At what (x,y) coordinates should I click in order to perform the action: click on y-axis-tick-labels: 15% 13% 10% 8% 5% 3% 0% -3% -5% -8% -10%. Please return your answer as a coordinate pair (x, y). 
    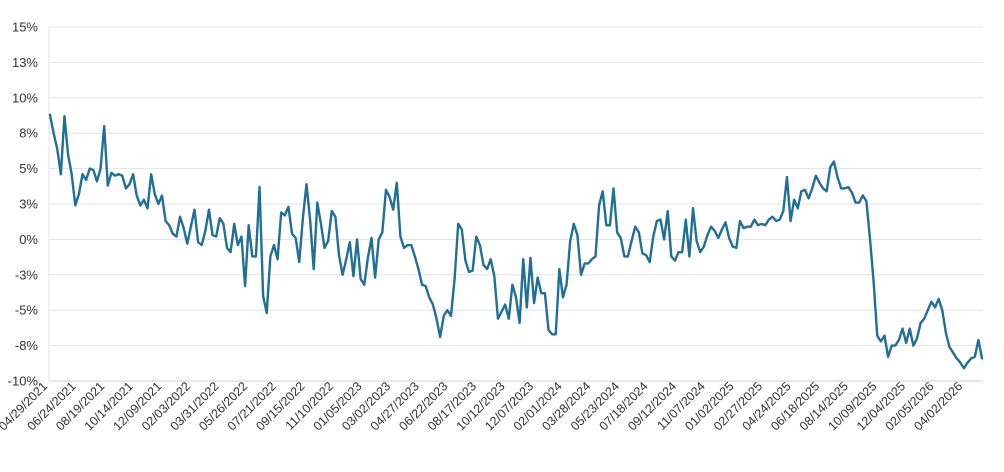
    Looking at the image, I should click on (23, 204).